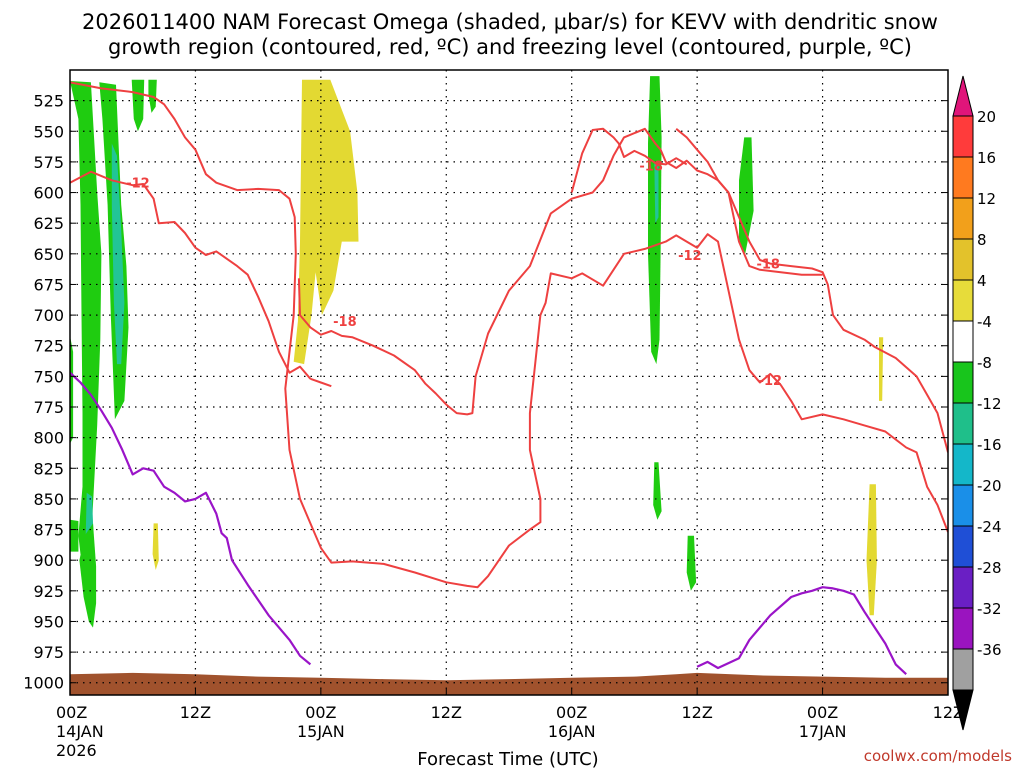 This screenshot has height=768, width=1024. What do you see at coordinates (986, 117) in the screenshot?
I see `colorbar-label: 20` at bounding box center [986, 117].